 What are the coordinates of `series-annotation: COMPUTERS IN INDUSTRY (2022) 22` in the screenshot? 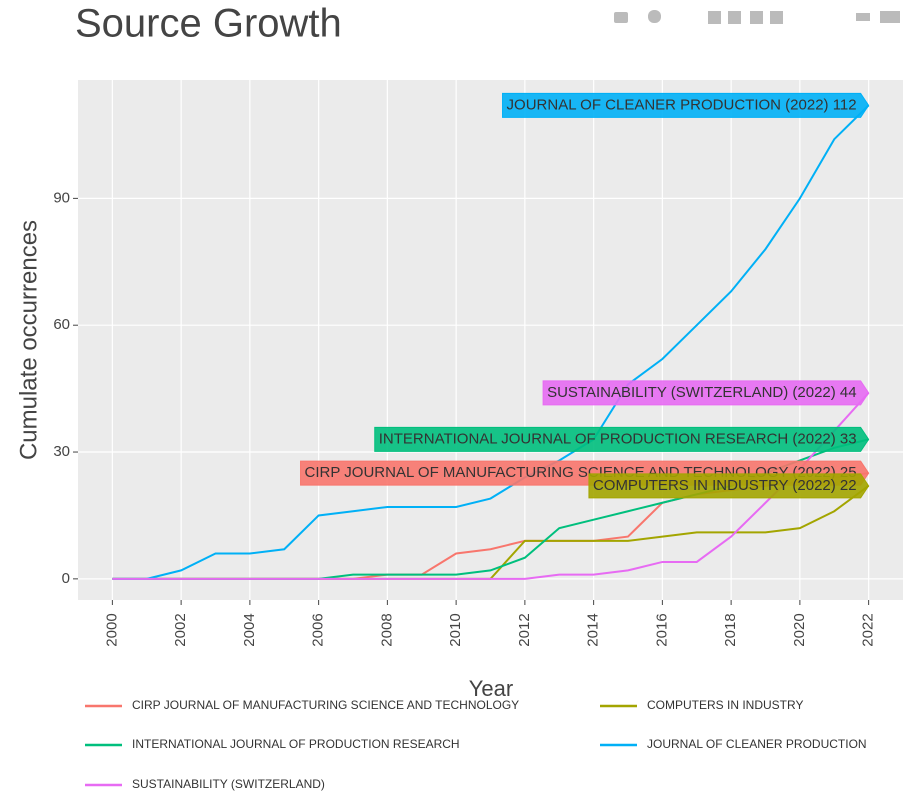 It's located at (729, 486).